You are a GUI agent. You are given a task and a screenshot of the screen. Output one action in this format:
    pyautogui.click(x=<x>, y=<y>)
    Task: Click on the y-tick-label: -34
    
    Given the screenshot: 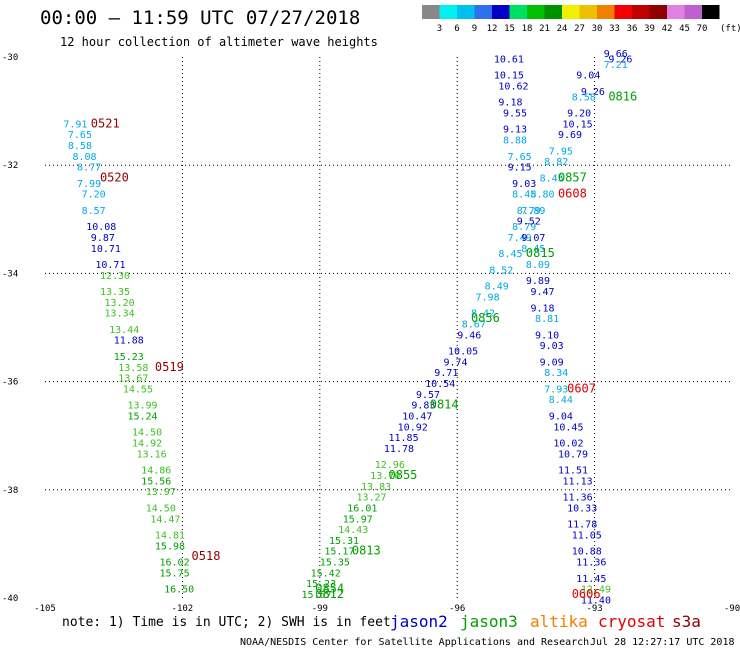 What is the action you would take?
    pyautogui.click(x=10, y=274)
    